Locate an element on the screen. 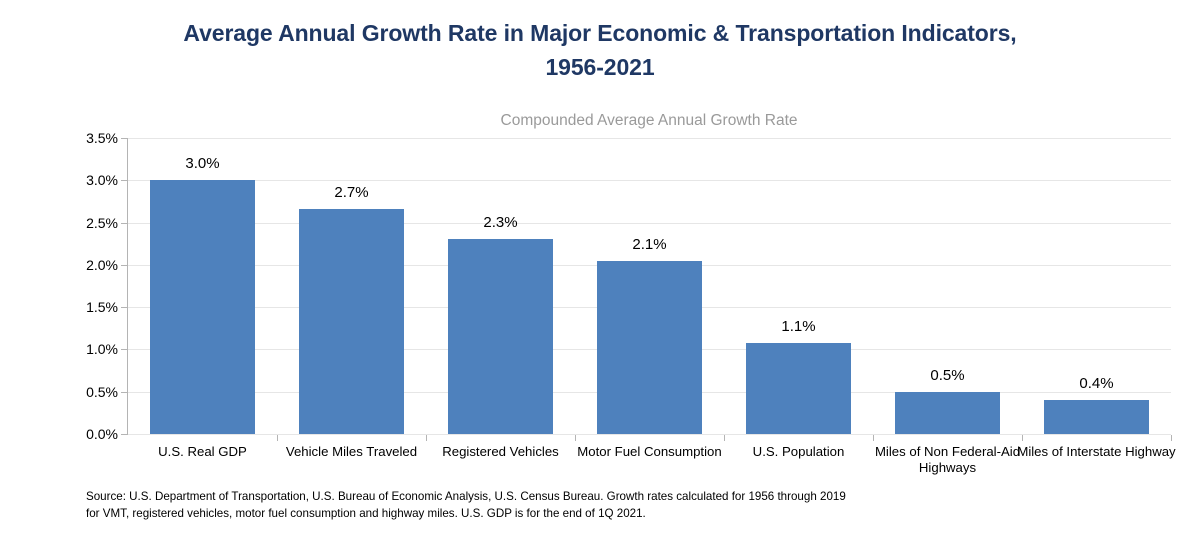 The width and height of the screenshot is (1200, 540). chart-title-line2: 1956-2021 is located at coordinates (600, 67).